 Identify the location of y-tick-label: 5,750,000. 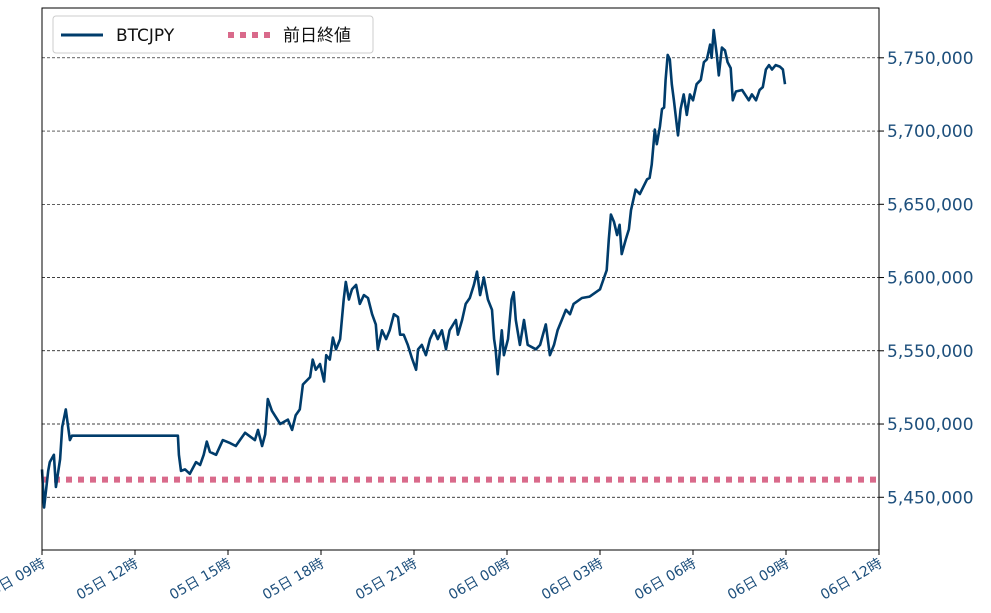
(930, 59).